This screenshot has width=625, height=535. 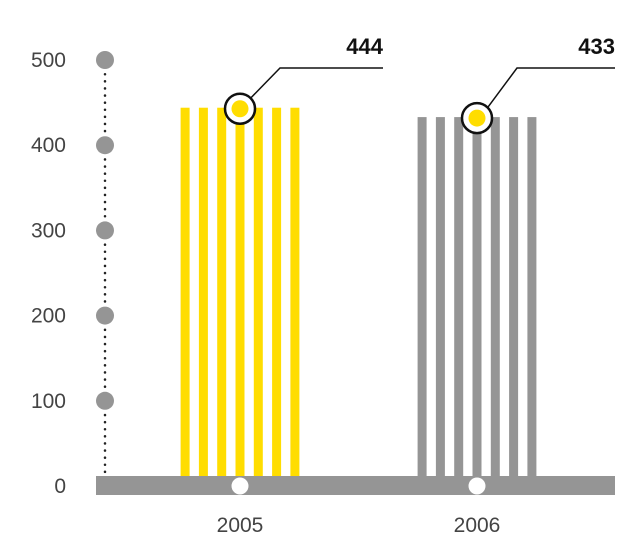 I want to click on bar-2006, so click(x=477, y=302).